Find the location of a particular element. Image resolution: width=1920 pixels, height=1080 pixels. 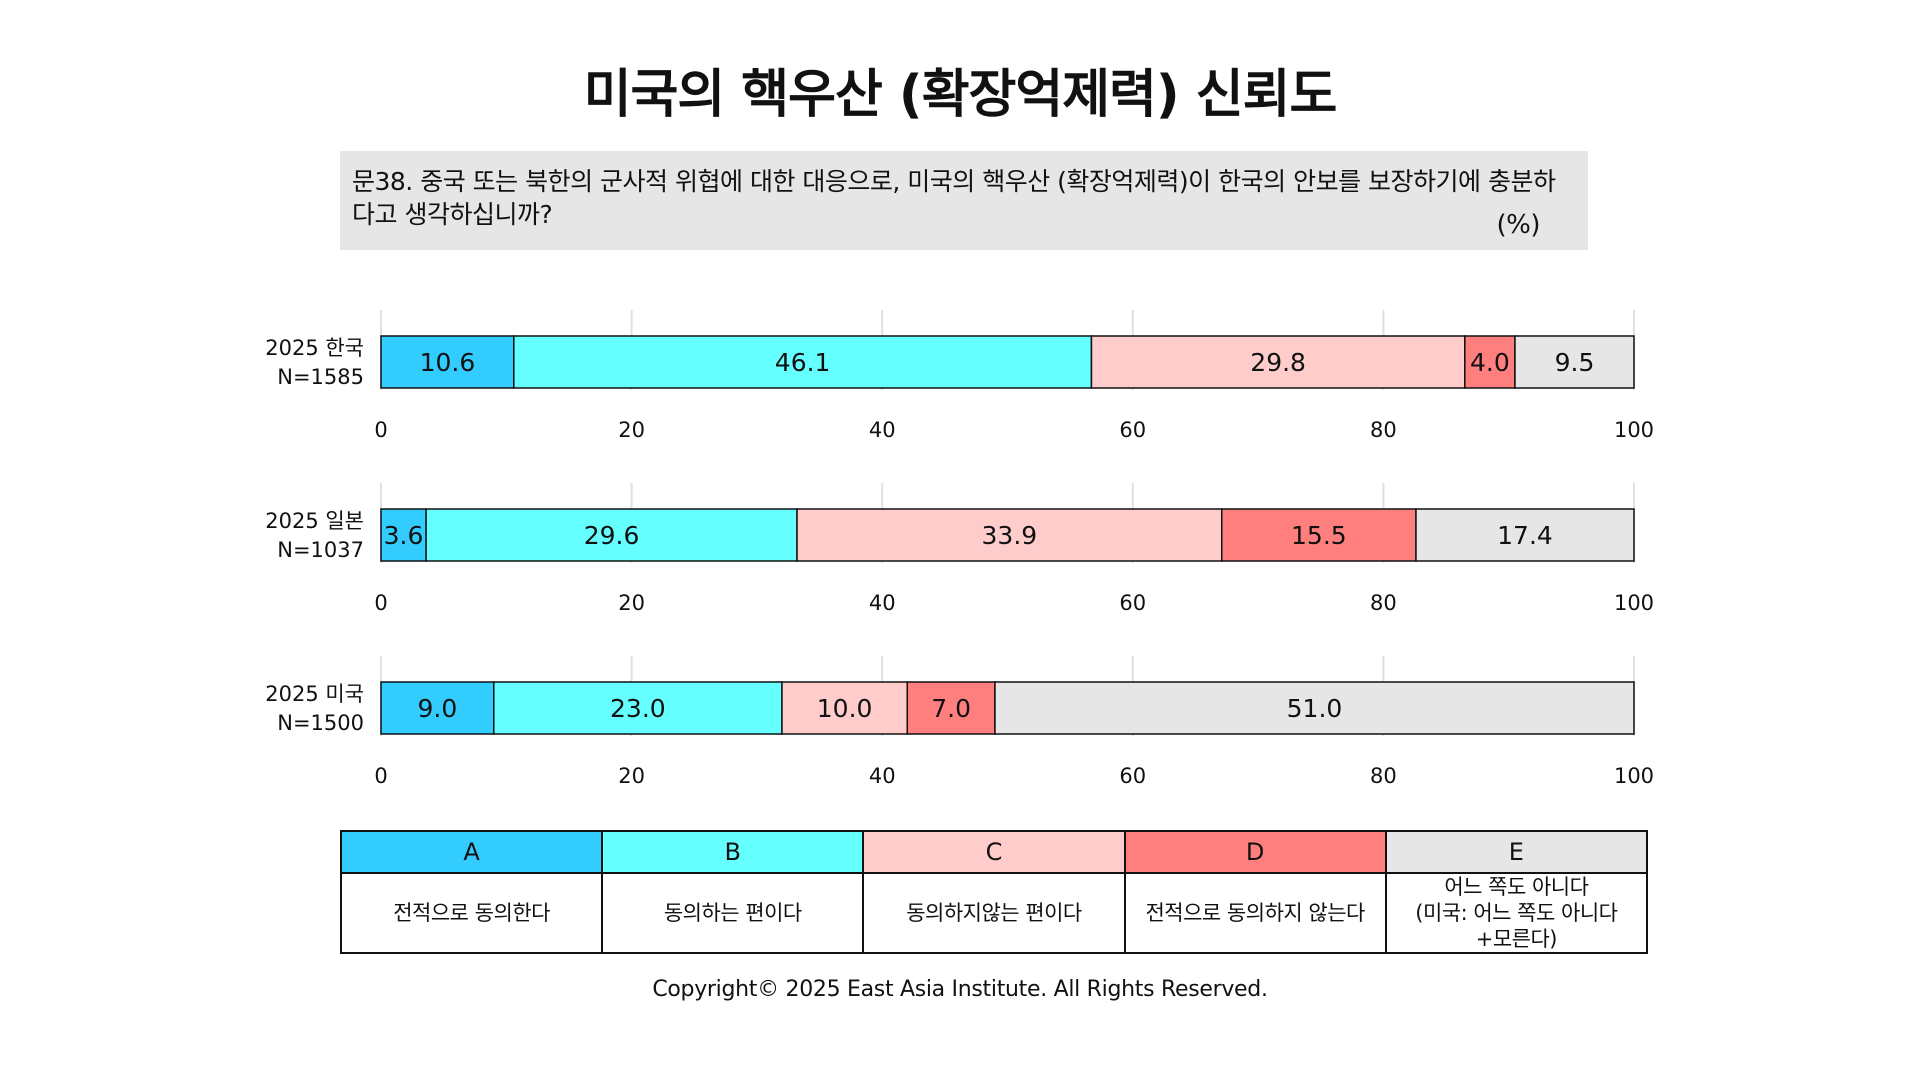

legend-desc-e-line3: +모른다) is located at coordinates (1516, 939).